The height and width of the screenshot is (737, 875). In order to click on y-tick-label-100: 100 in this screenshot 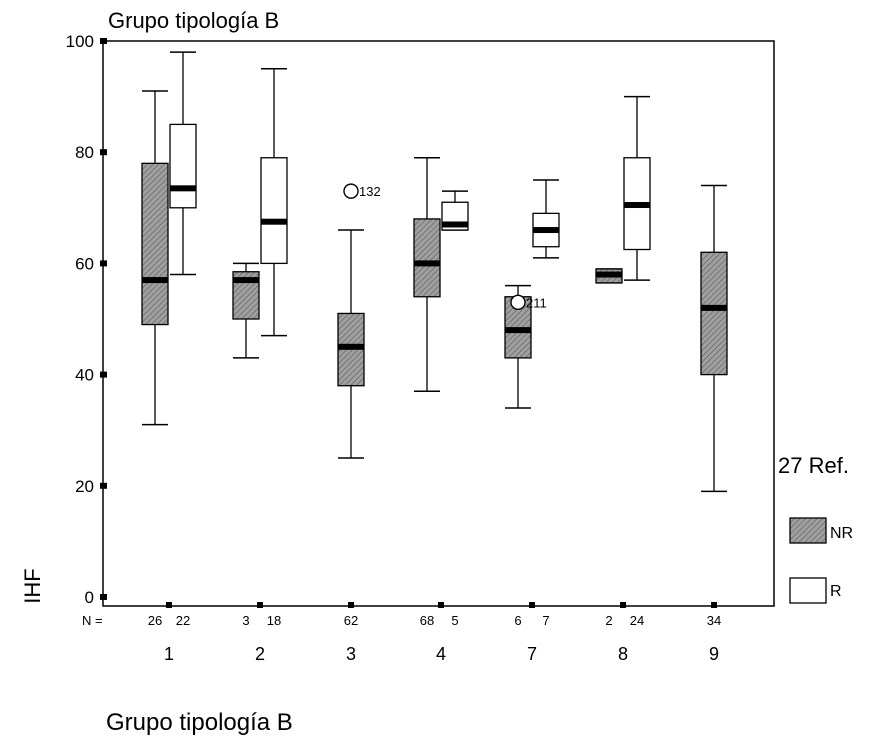, I will do `click(80, 41)`.